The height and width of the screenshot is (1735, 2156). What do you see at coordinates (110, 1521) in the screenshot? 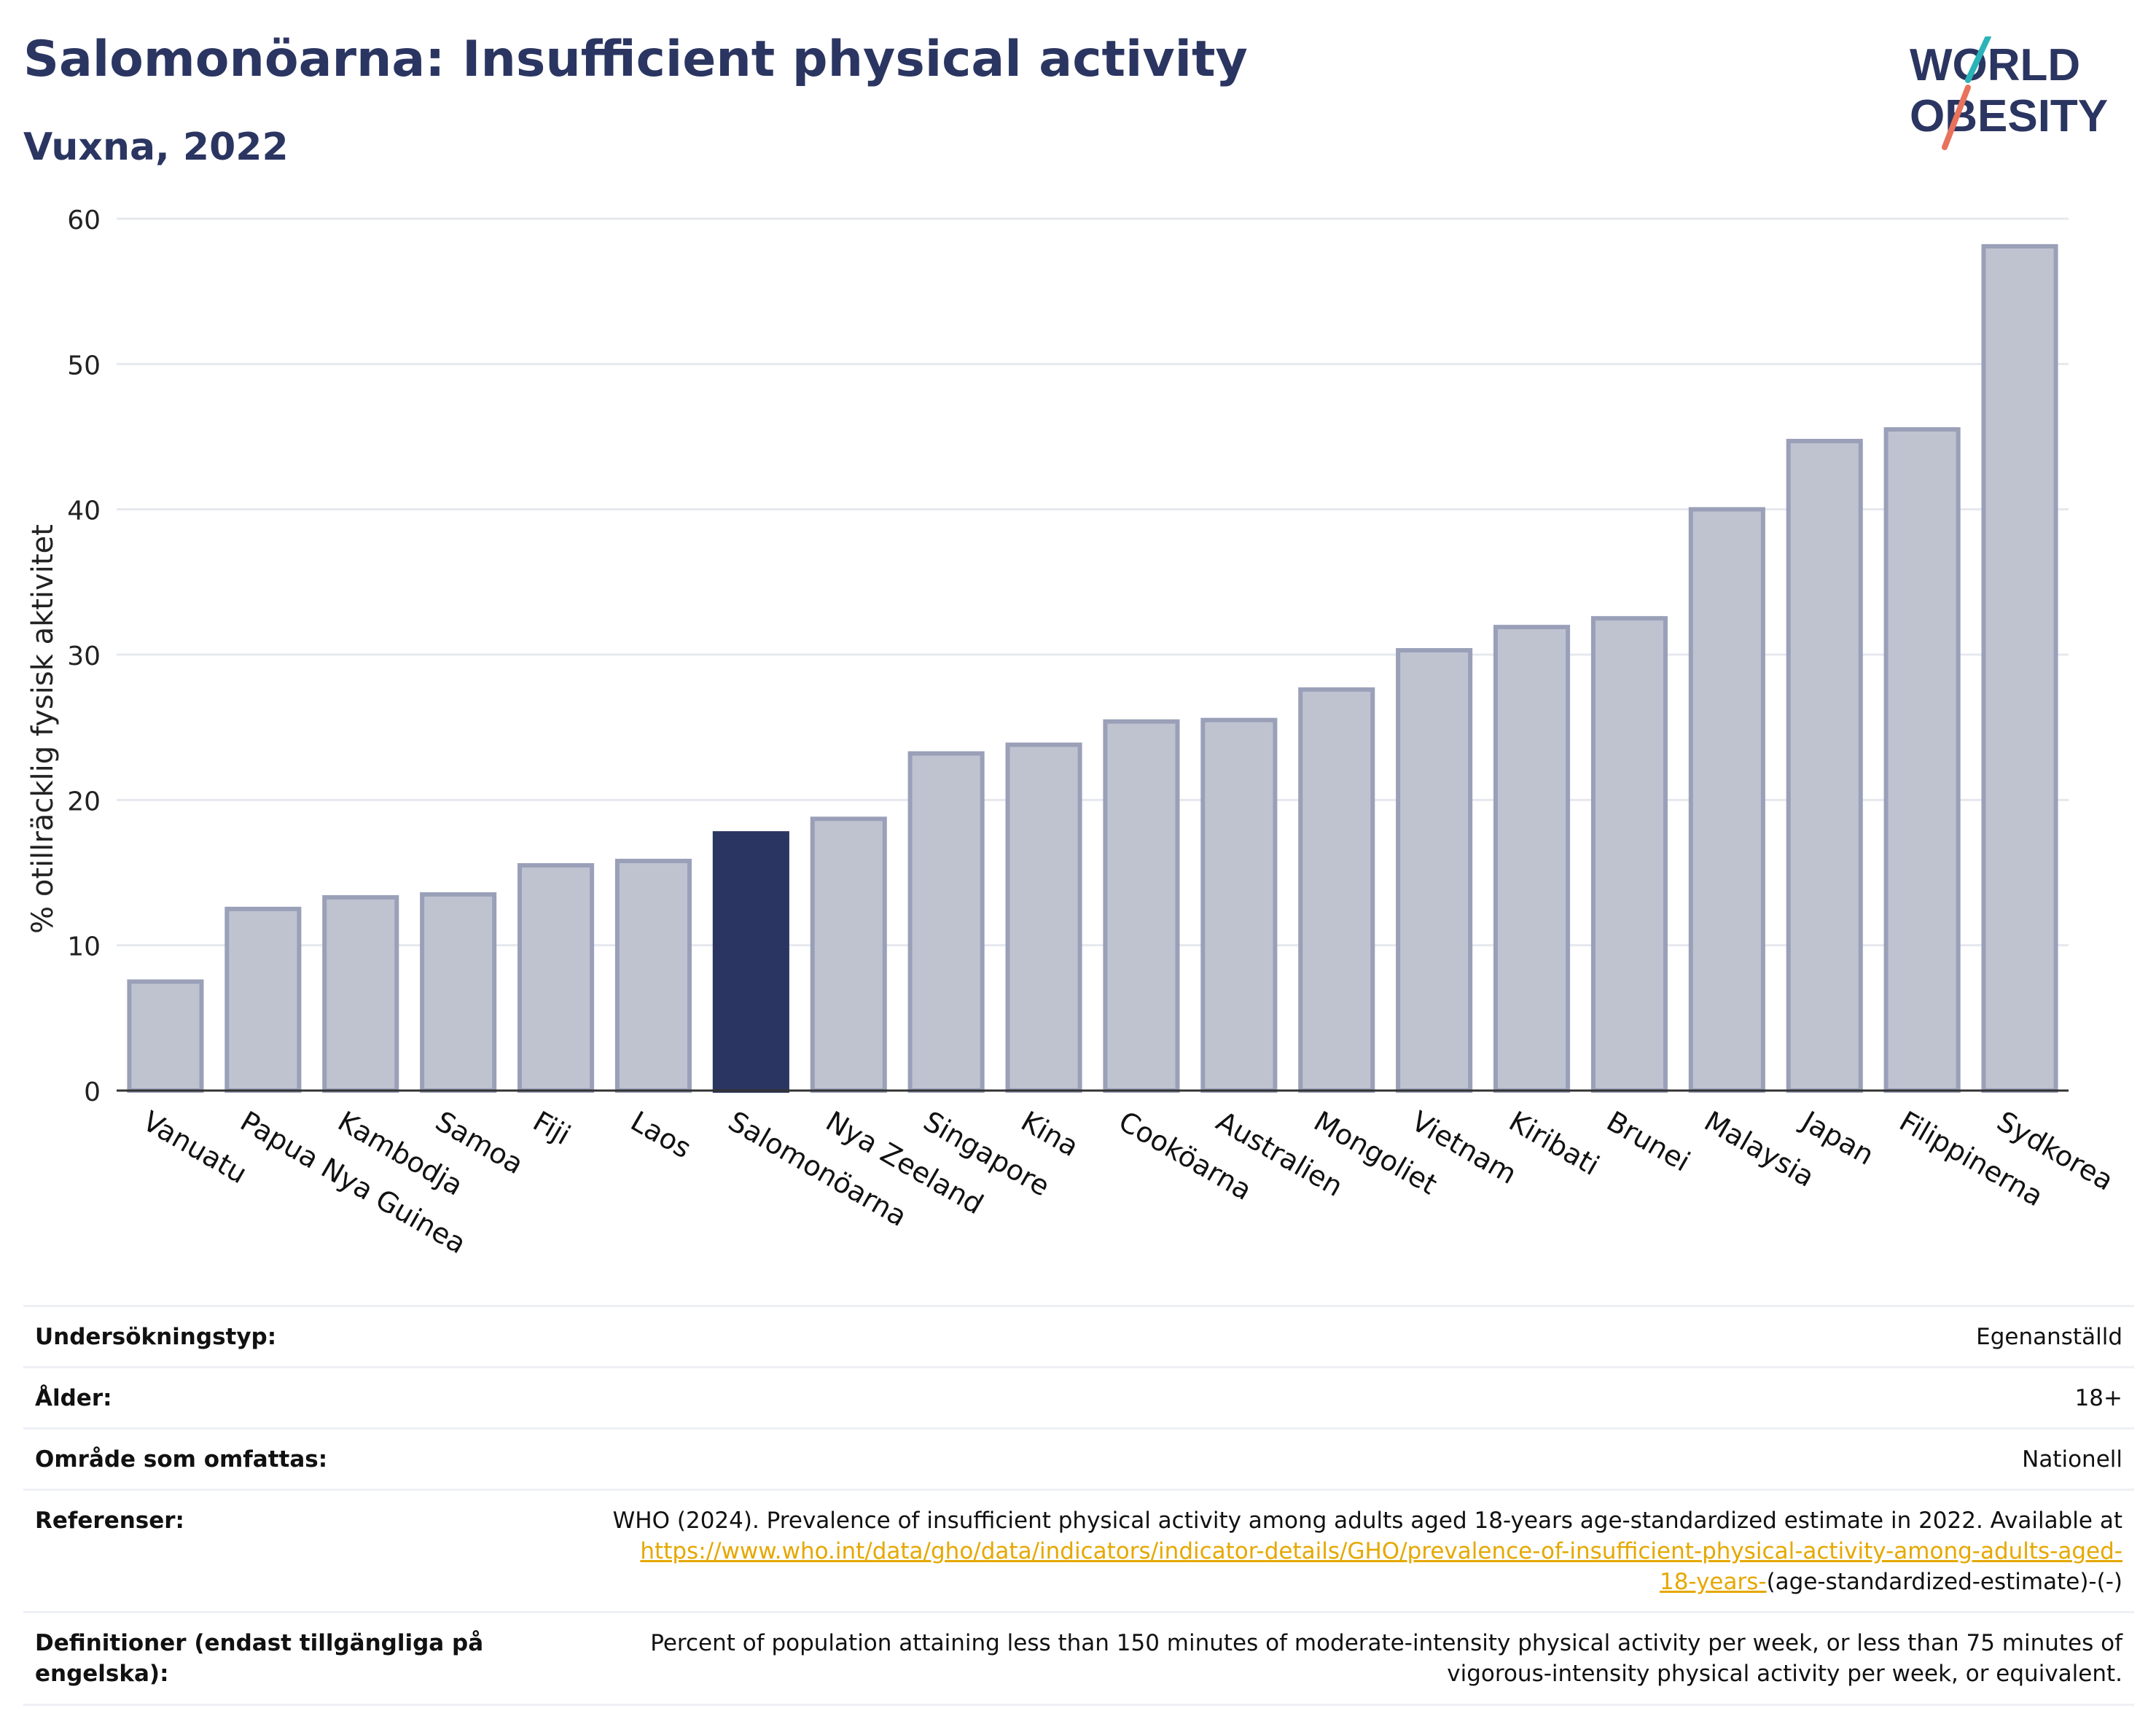
I see `references-label: Referenser:` at bounding box center [110, 1521].